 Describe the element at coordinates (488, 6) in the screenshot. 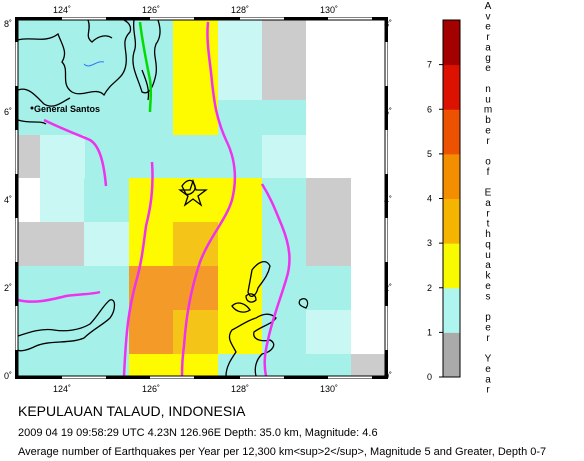

I see `legend-title-char: A` at that location.